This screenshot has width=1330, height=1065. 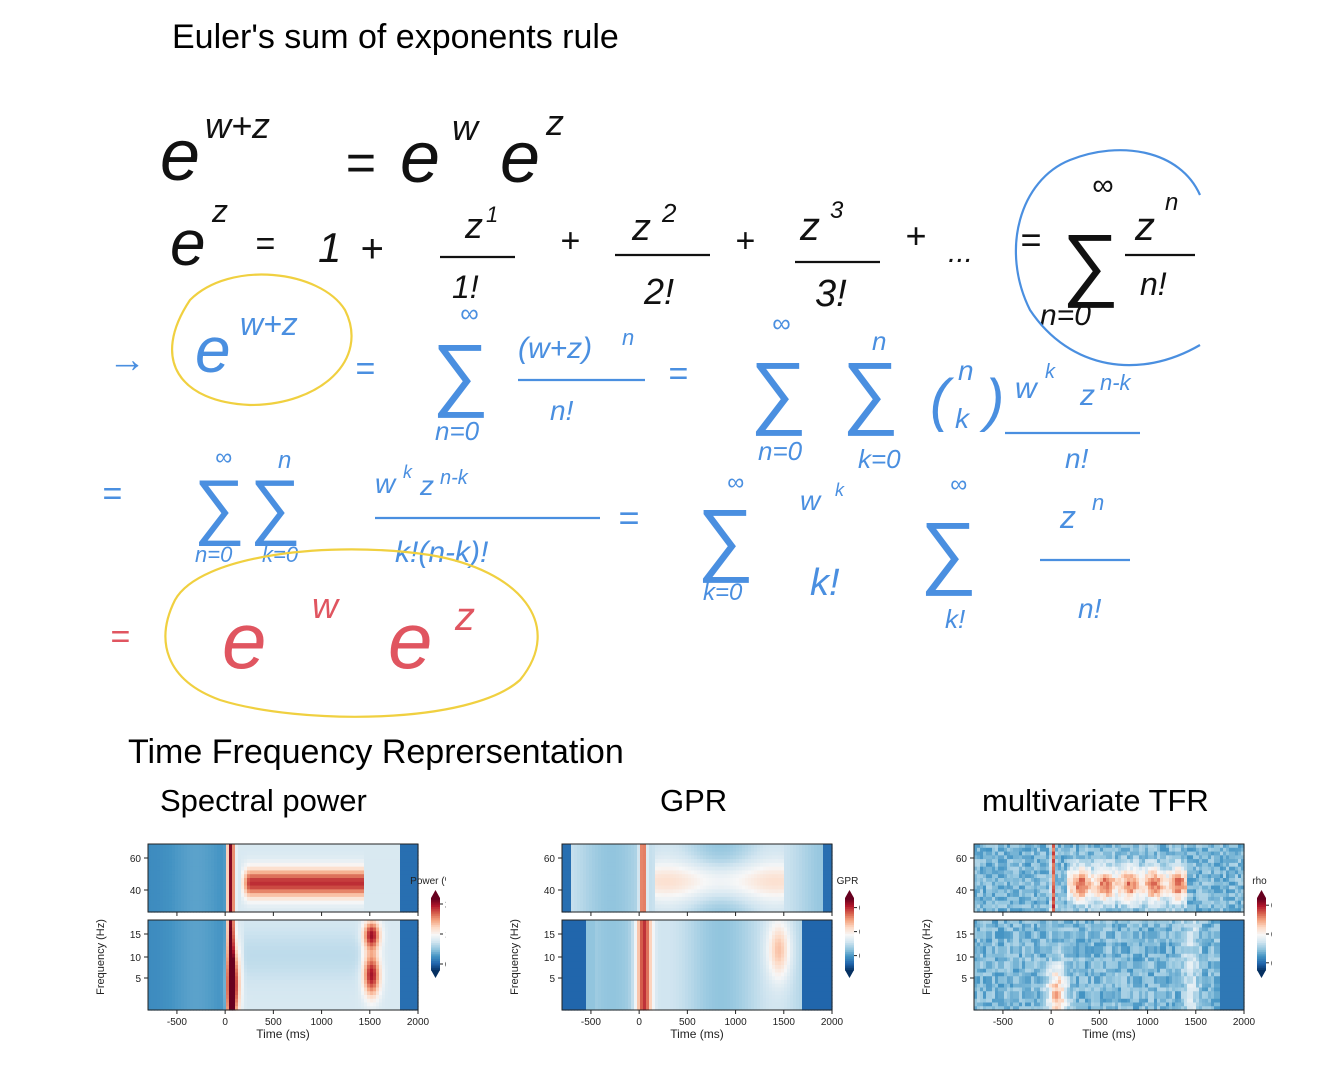 What do you see at coordinates (825, 583) in the screenshot?
I see `hw-row4-kfact: k!` at bounding box center [825, 583].